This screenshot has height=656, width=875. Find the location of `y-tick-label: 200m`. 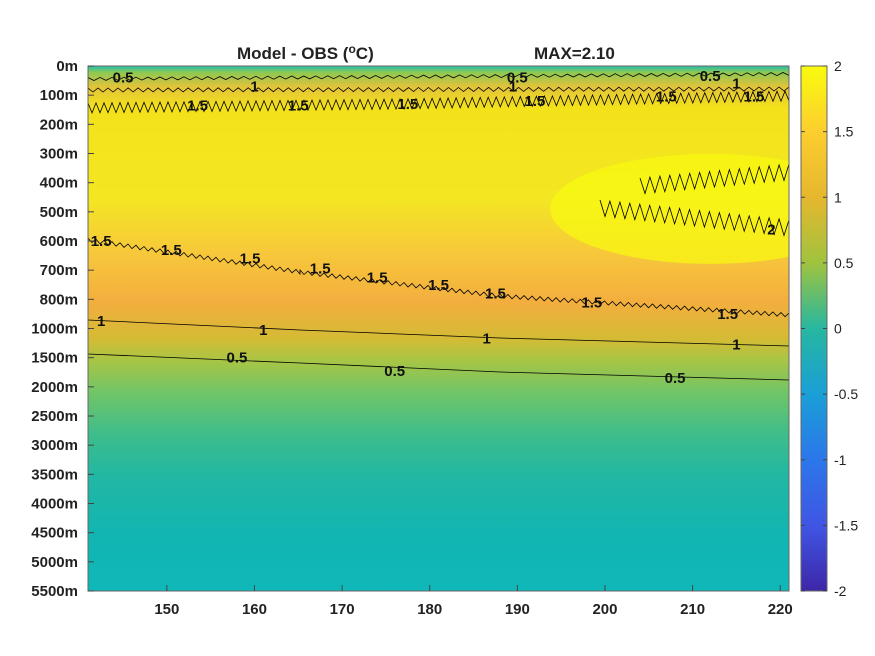

y-tick-label: 200m is located at coordinates (59, 124).